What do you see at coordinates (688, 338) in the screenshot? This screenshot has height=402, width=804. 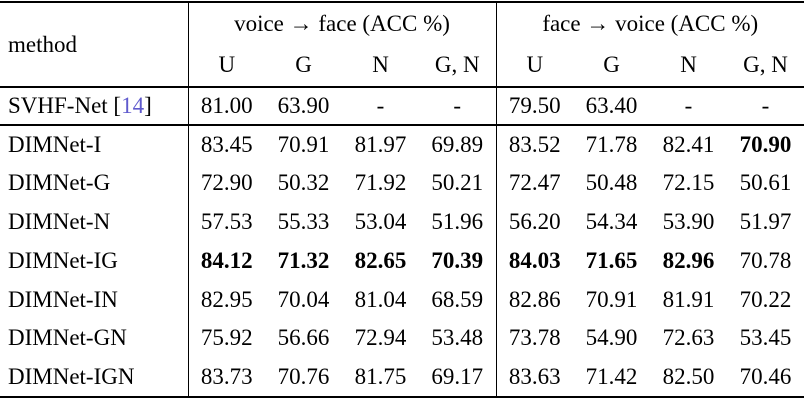 I see `value-cell: 72.63` at bounding box center [688, 338].